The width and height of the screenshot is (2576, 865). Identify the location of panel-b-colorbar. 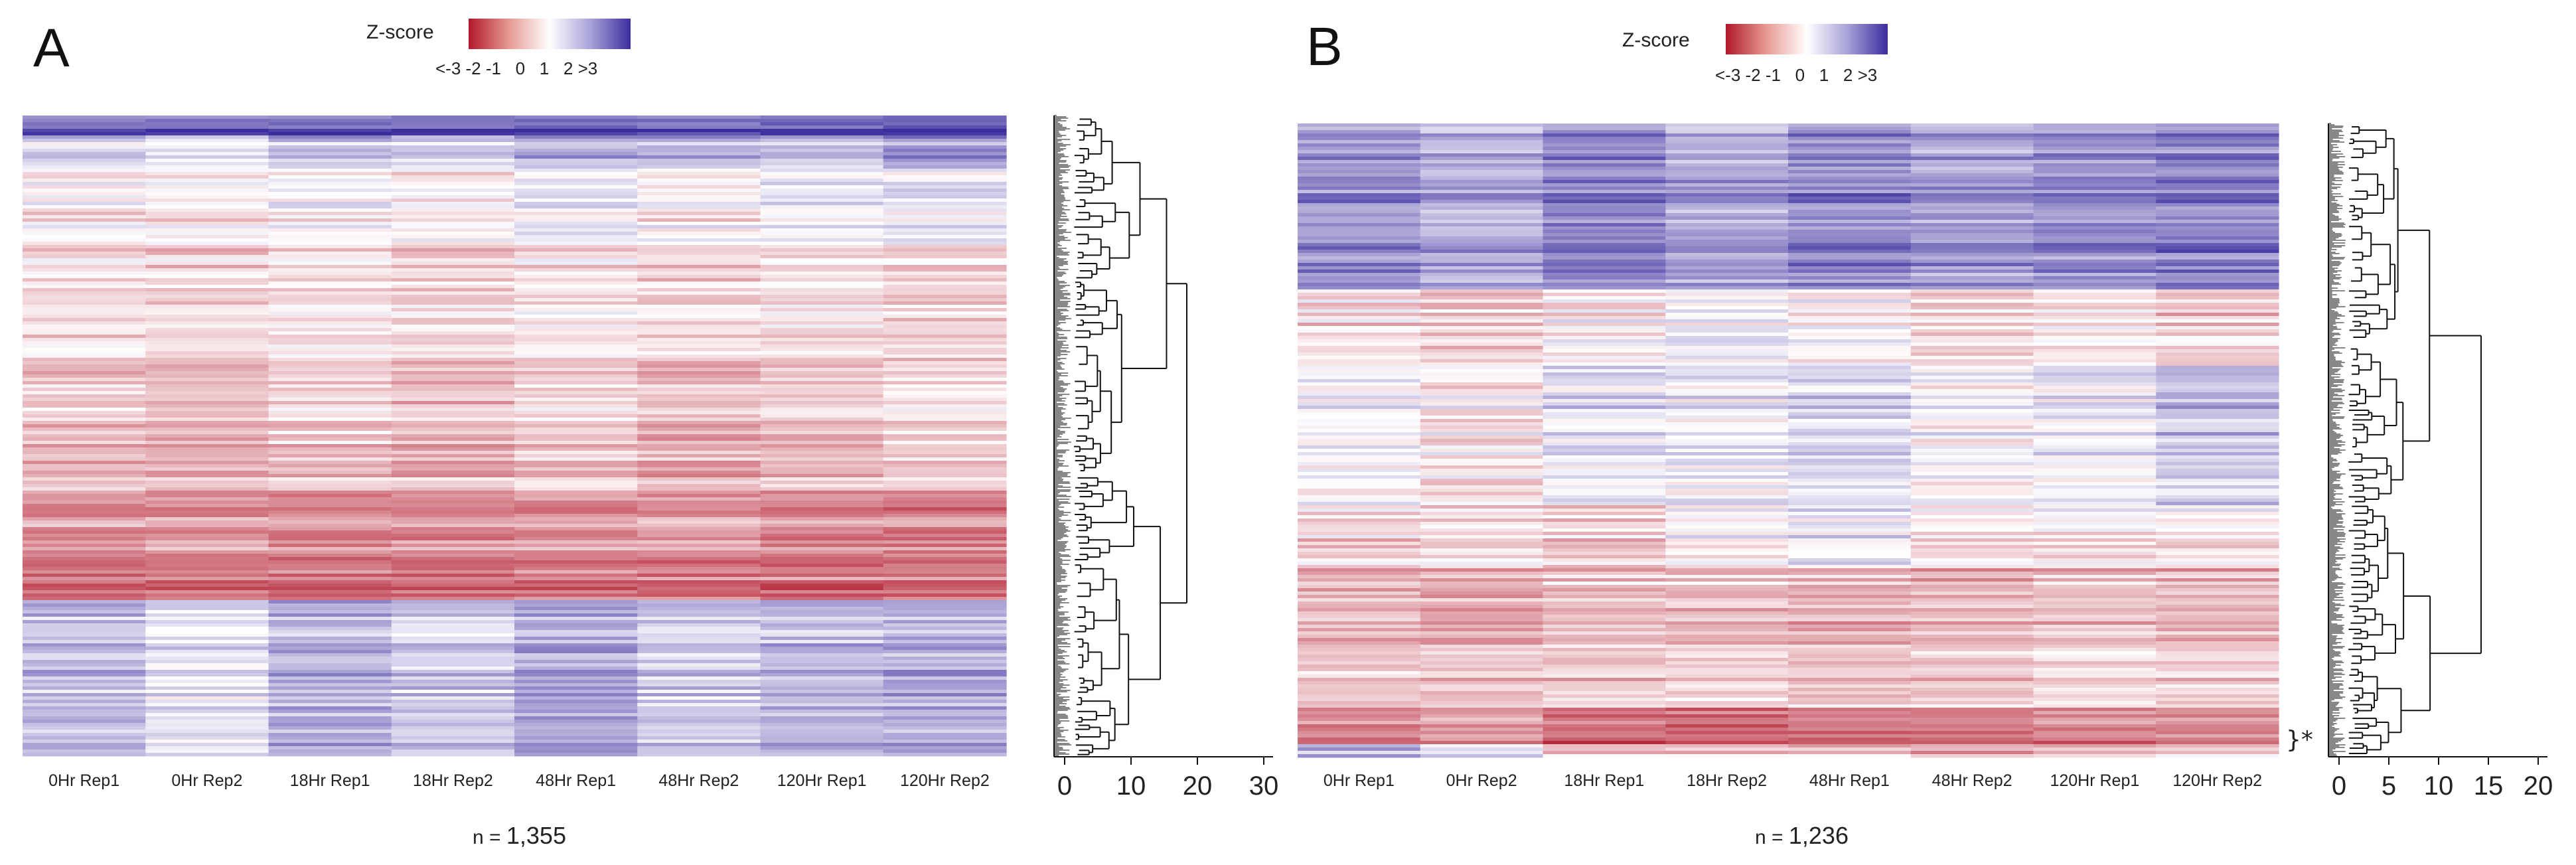
(1807, 39).